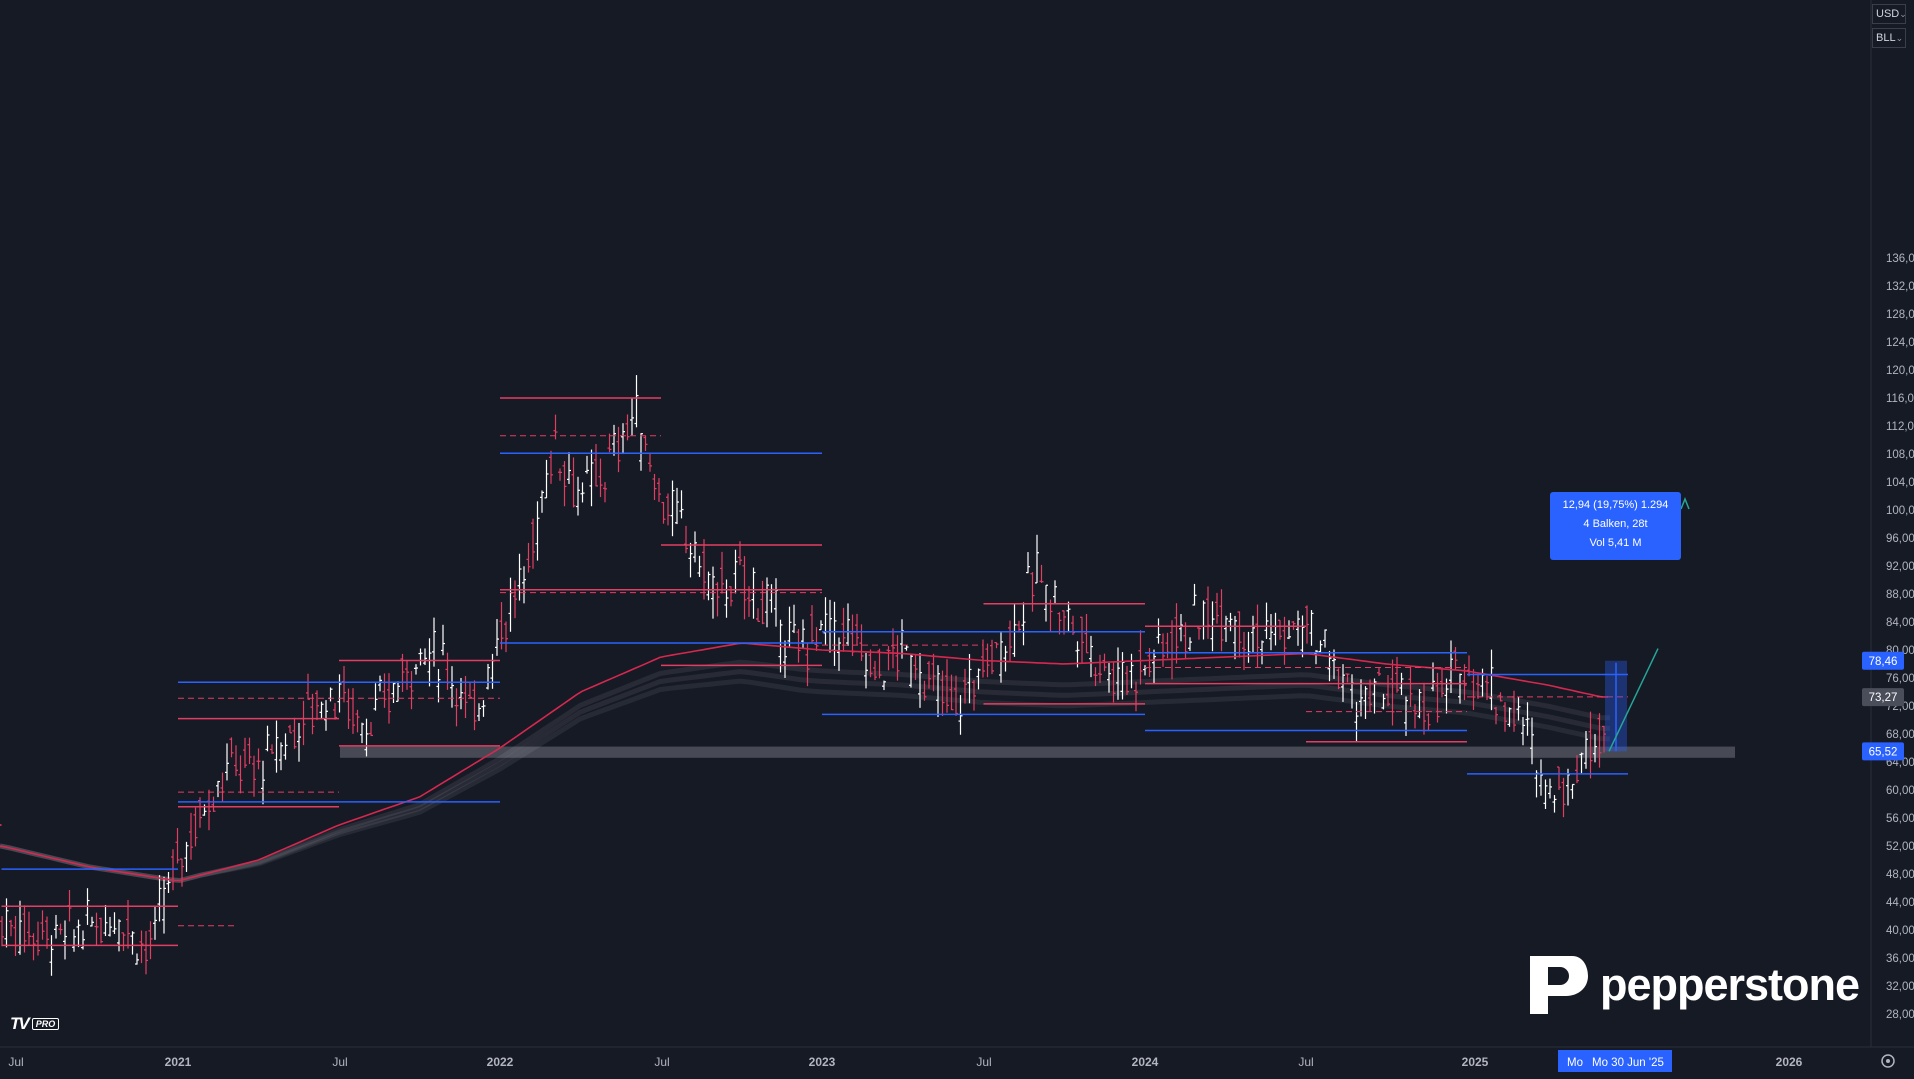 The width and height of the screenshot is (1914, 1079). Describe the element at coordinates (500, 1062) in the screenshot. I see `time-tick-label: 2022` at that location.